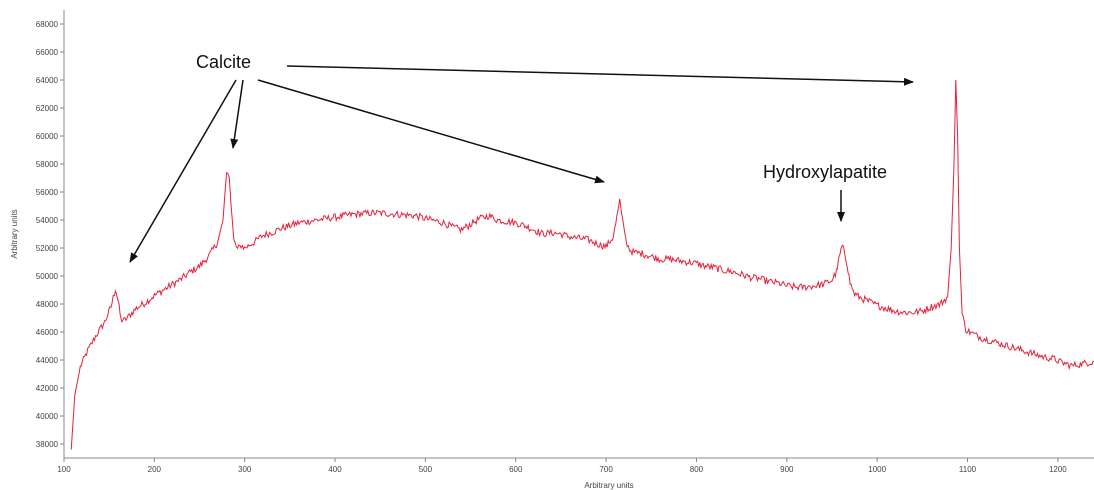 This screenshot has height=490, width=1094. What do you see at coordinates (14, 233) in the screenshot?
I see `y-axis-title: Arbitrary units` at bounding box center [14, 233].